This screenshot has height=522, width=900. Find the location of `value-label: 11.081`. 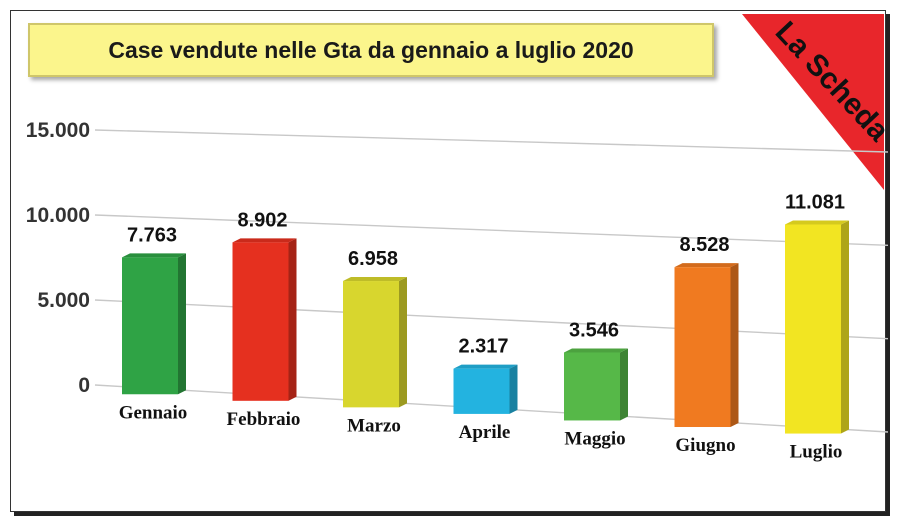

value-label: 11.081 is located at coordinates (815, 202).